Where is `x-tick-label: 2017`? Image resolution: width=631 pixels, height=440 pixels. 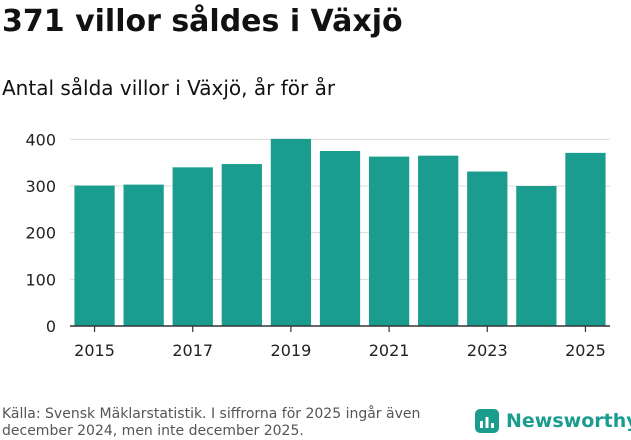 x-tick-label: 2017 is located at coordinates (192, 350).